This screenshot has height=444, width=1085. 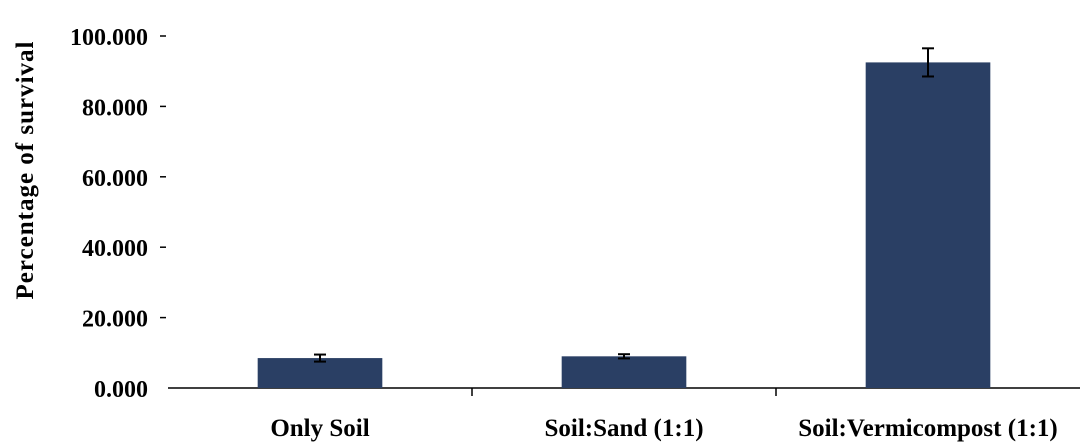 I want to click on y-tick-label: 60.000, so click(x=115, y=179).